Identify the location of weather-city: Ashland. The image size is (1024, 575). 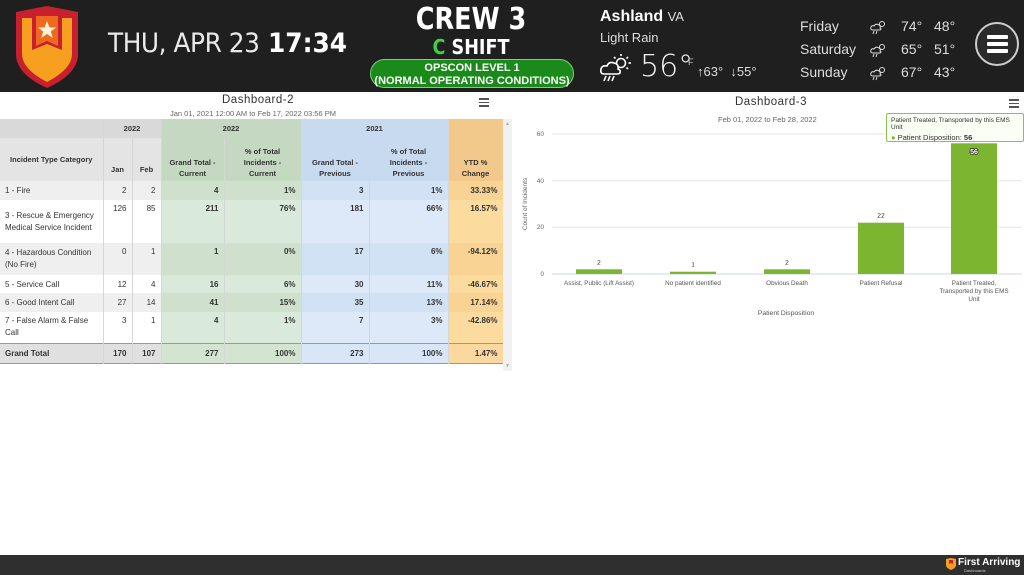
(632, 16).